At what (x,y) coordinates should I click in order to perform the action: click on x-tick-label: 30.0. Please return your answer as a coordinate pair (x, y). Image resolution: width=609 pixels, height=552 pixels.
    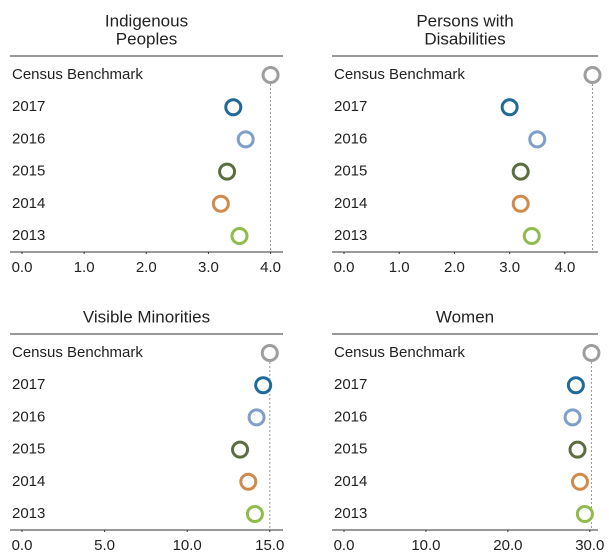
    Looking at the image, I should click on (589, 544).